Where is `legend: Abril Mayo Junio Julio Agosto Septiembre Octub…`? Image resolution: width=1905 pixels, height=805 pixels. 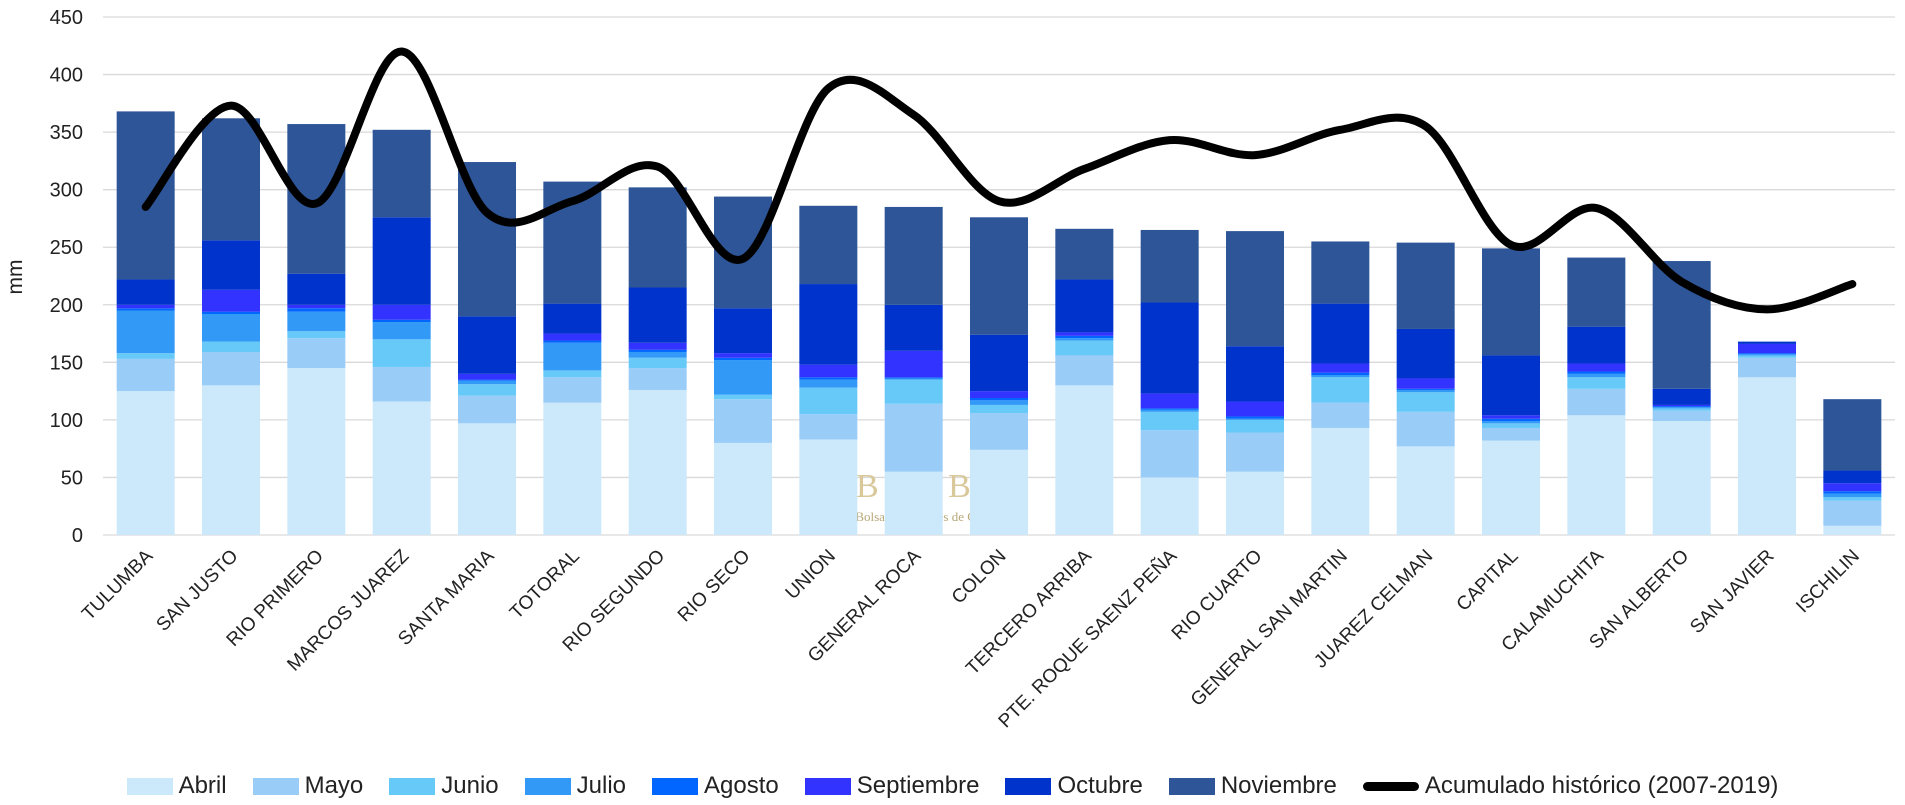
legend: Abril Mayo Junio Julio Agosto Septiembre Octub… is located at coordinates (952, 786).